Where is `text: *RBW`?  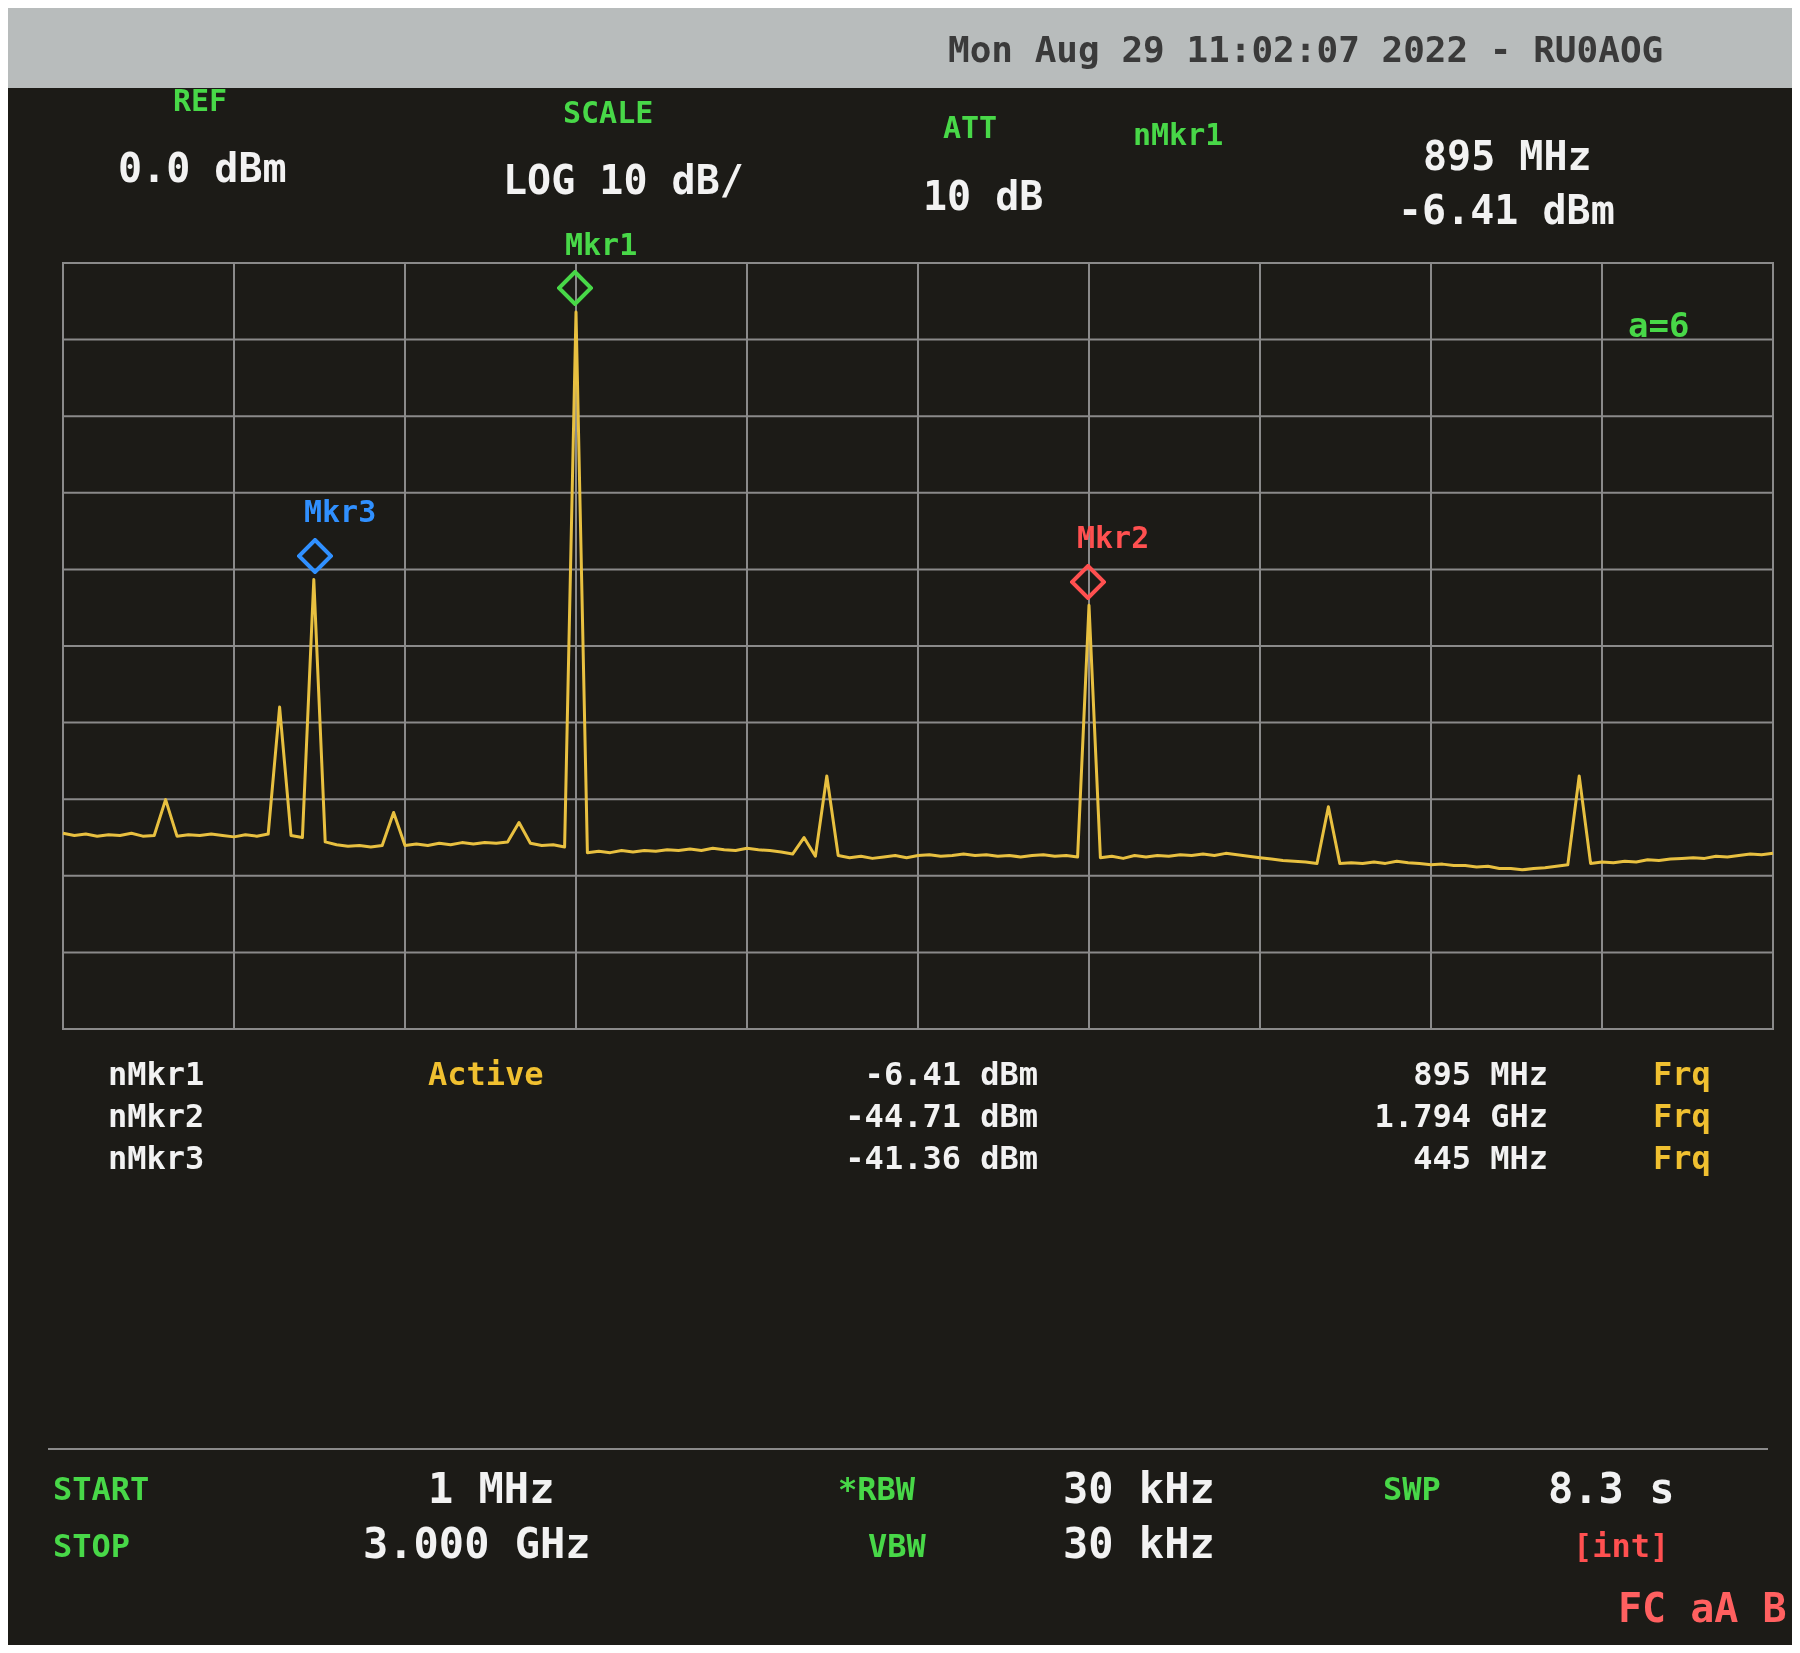
text: *RBW is located at coordinates (877, 1489).